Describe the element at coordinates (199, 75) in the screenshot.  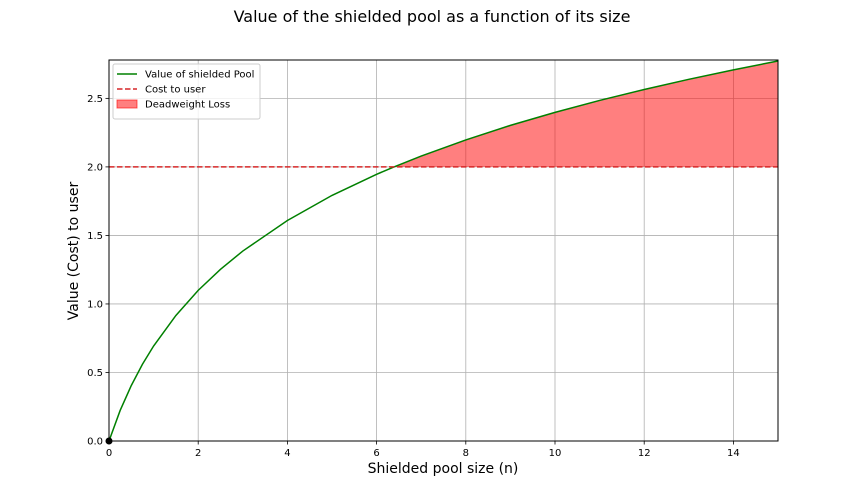
I see `legend-label: Value of shielded Pool` at that location.